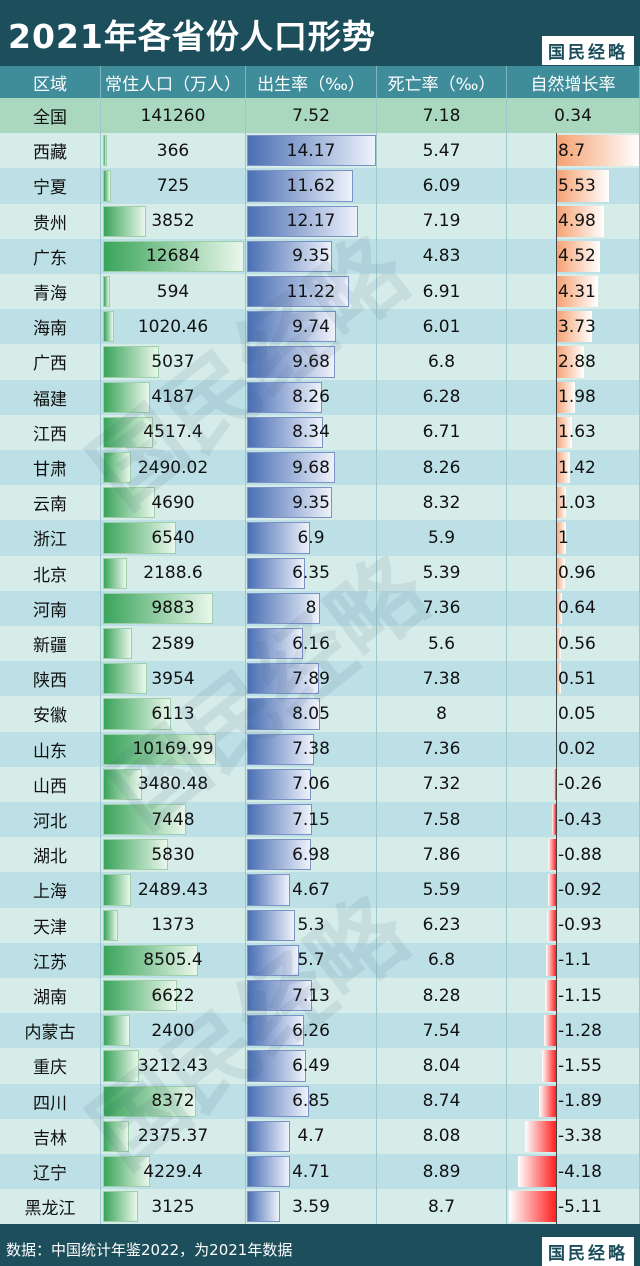  What do you see at coordinates (50, 822) in the screenshot?
I see `region-value: 河北` at bounding box center [50, 822].